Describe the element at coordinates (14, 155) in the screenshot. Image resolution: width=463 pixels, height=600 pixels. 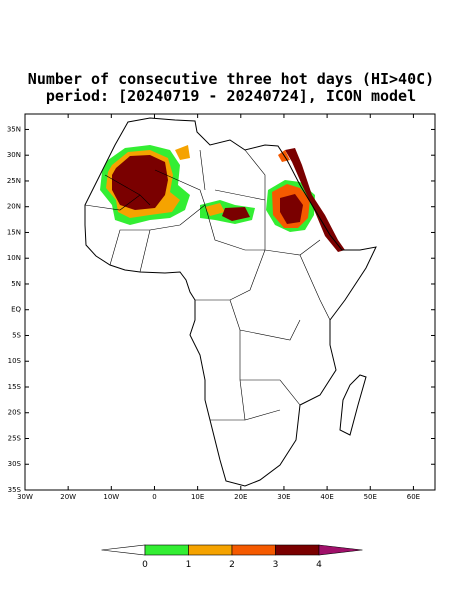
I see `y-tick-label: 30N` at that location.